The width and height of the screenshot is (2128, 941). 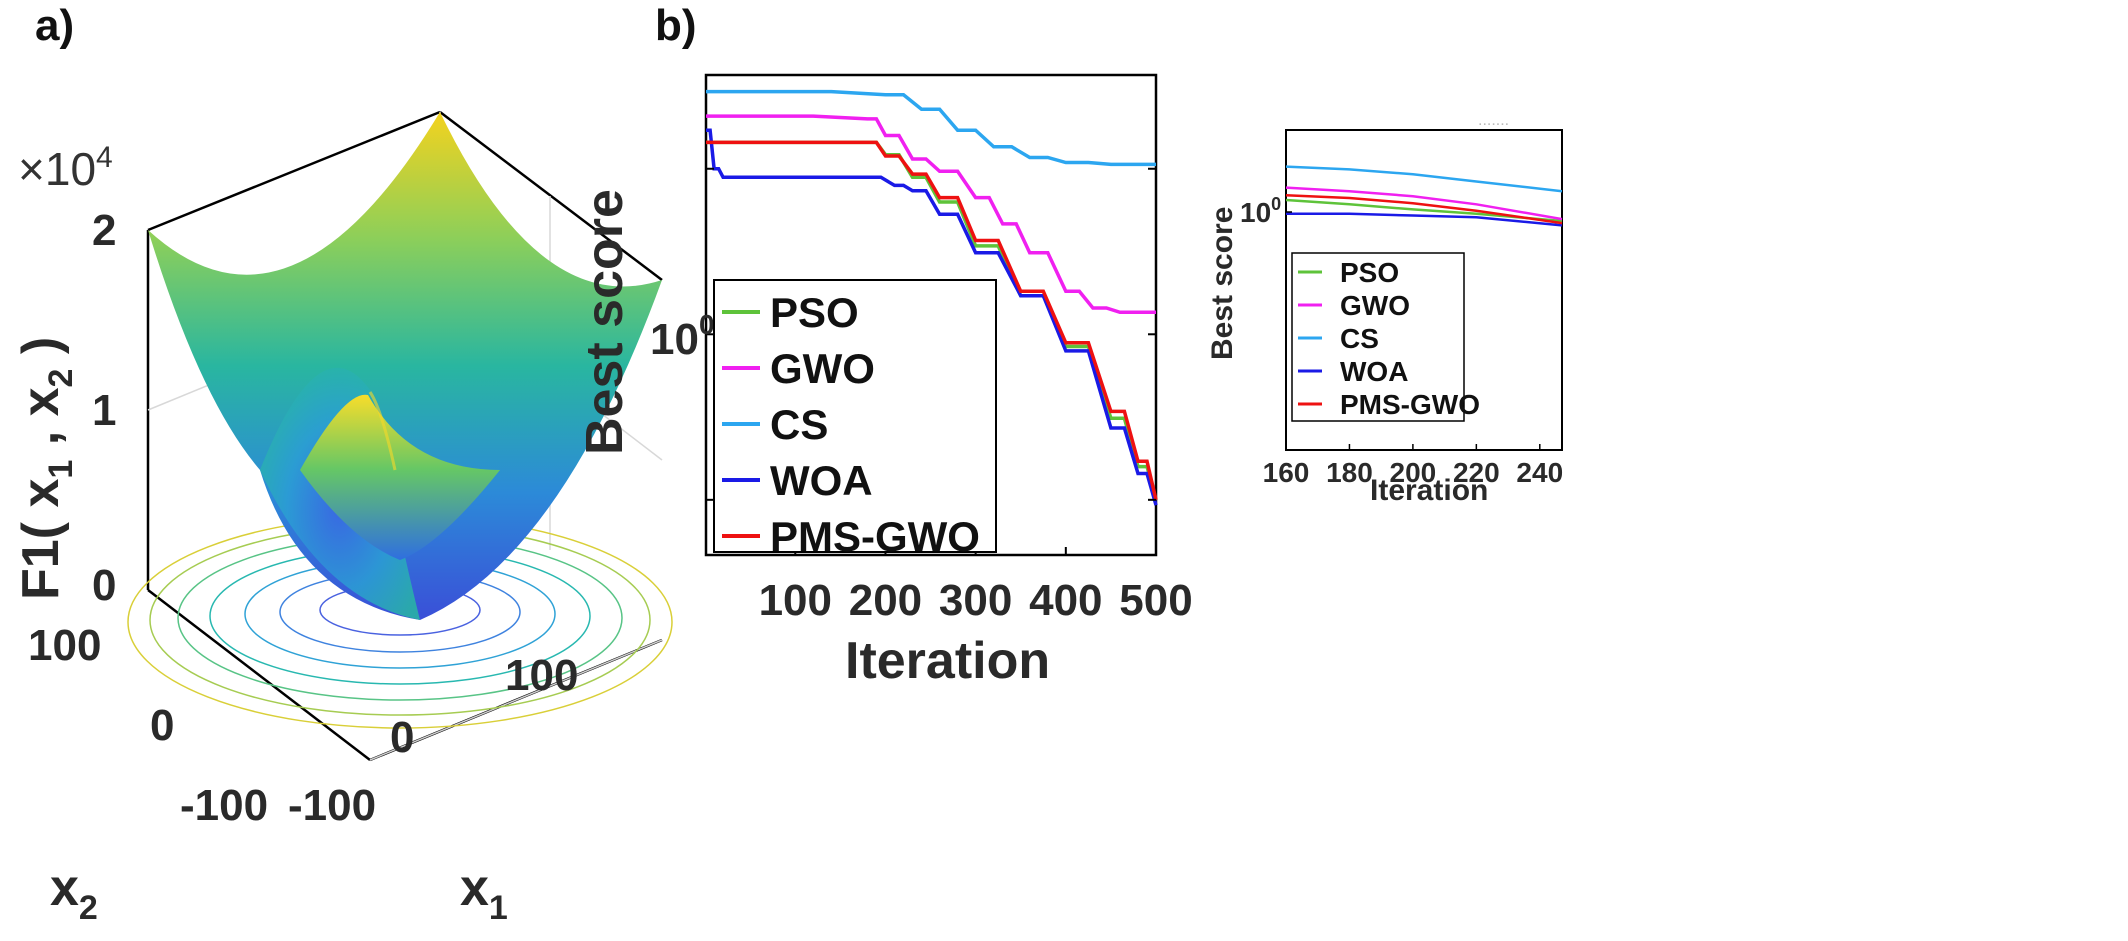 I want to click on x1-axis-label: x1, so click(x=484, y=893).